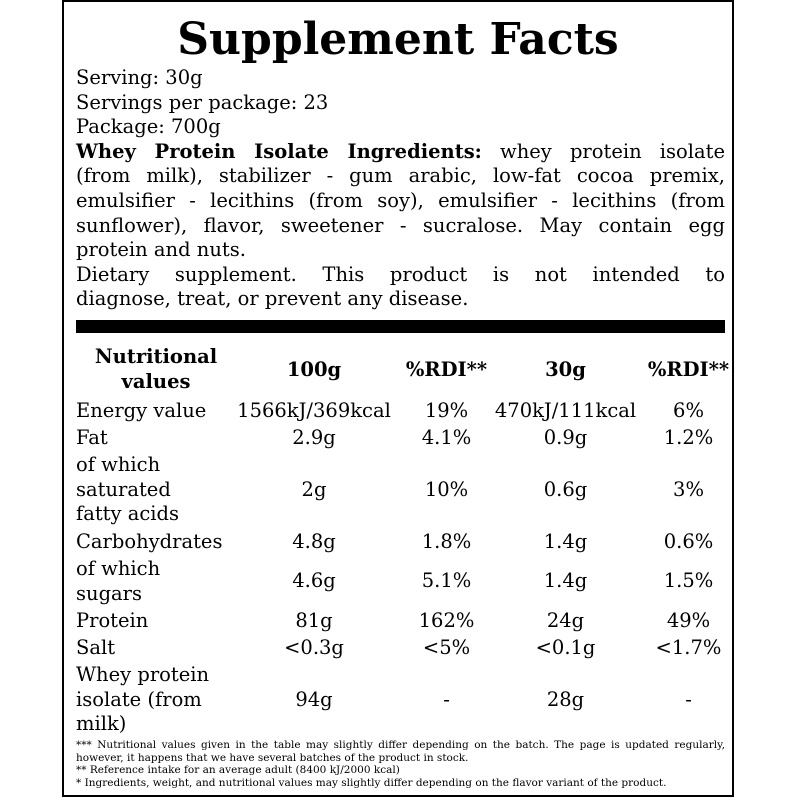 The width and height of the screenshot is (800, 800). Describe the element at coordinates (139, 77) in the screenshot. I see `serving-size: Serving: 30g` at that location.